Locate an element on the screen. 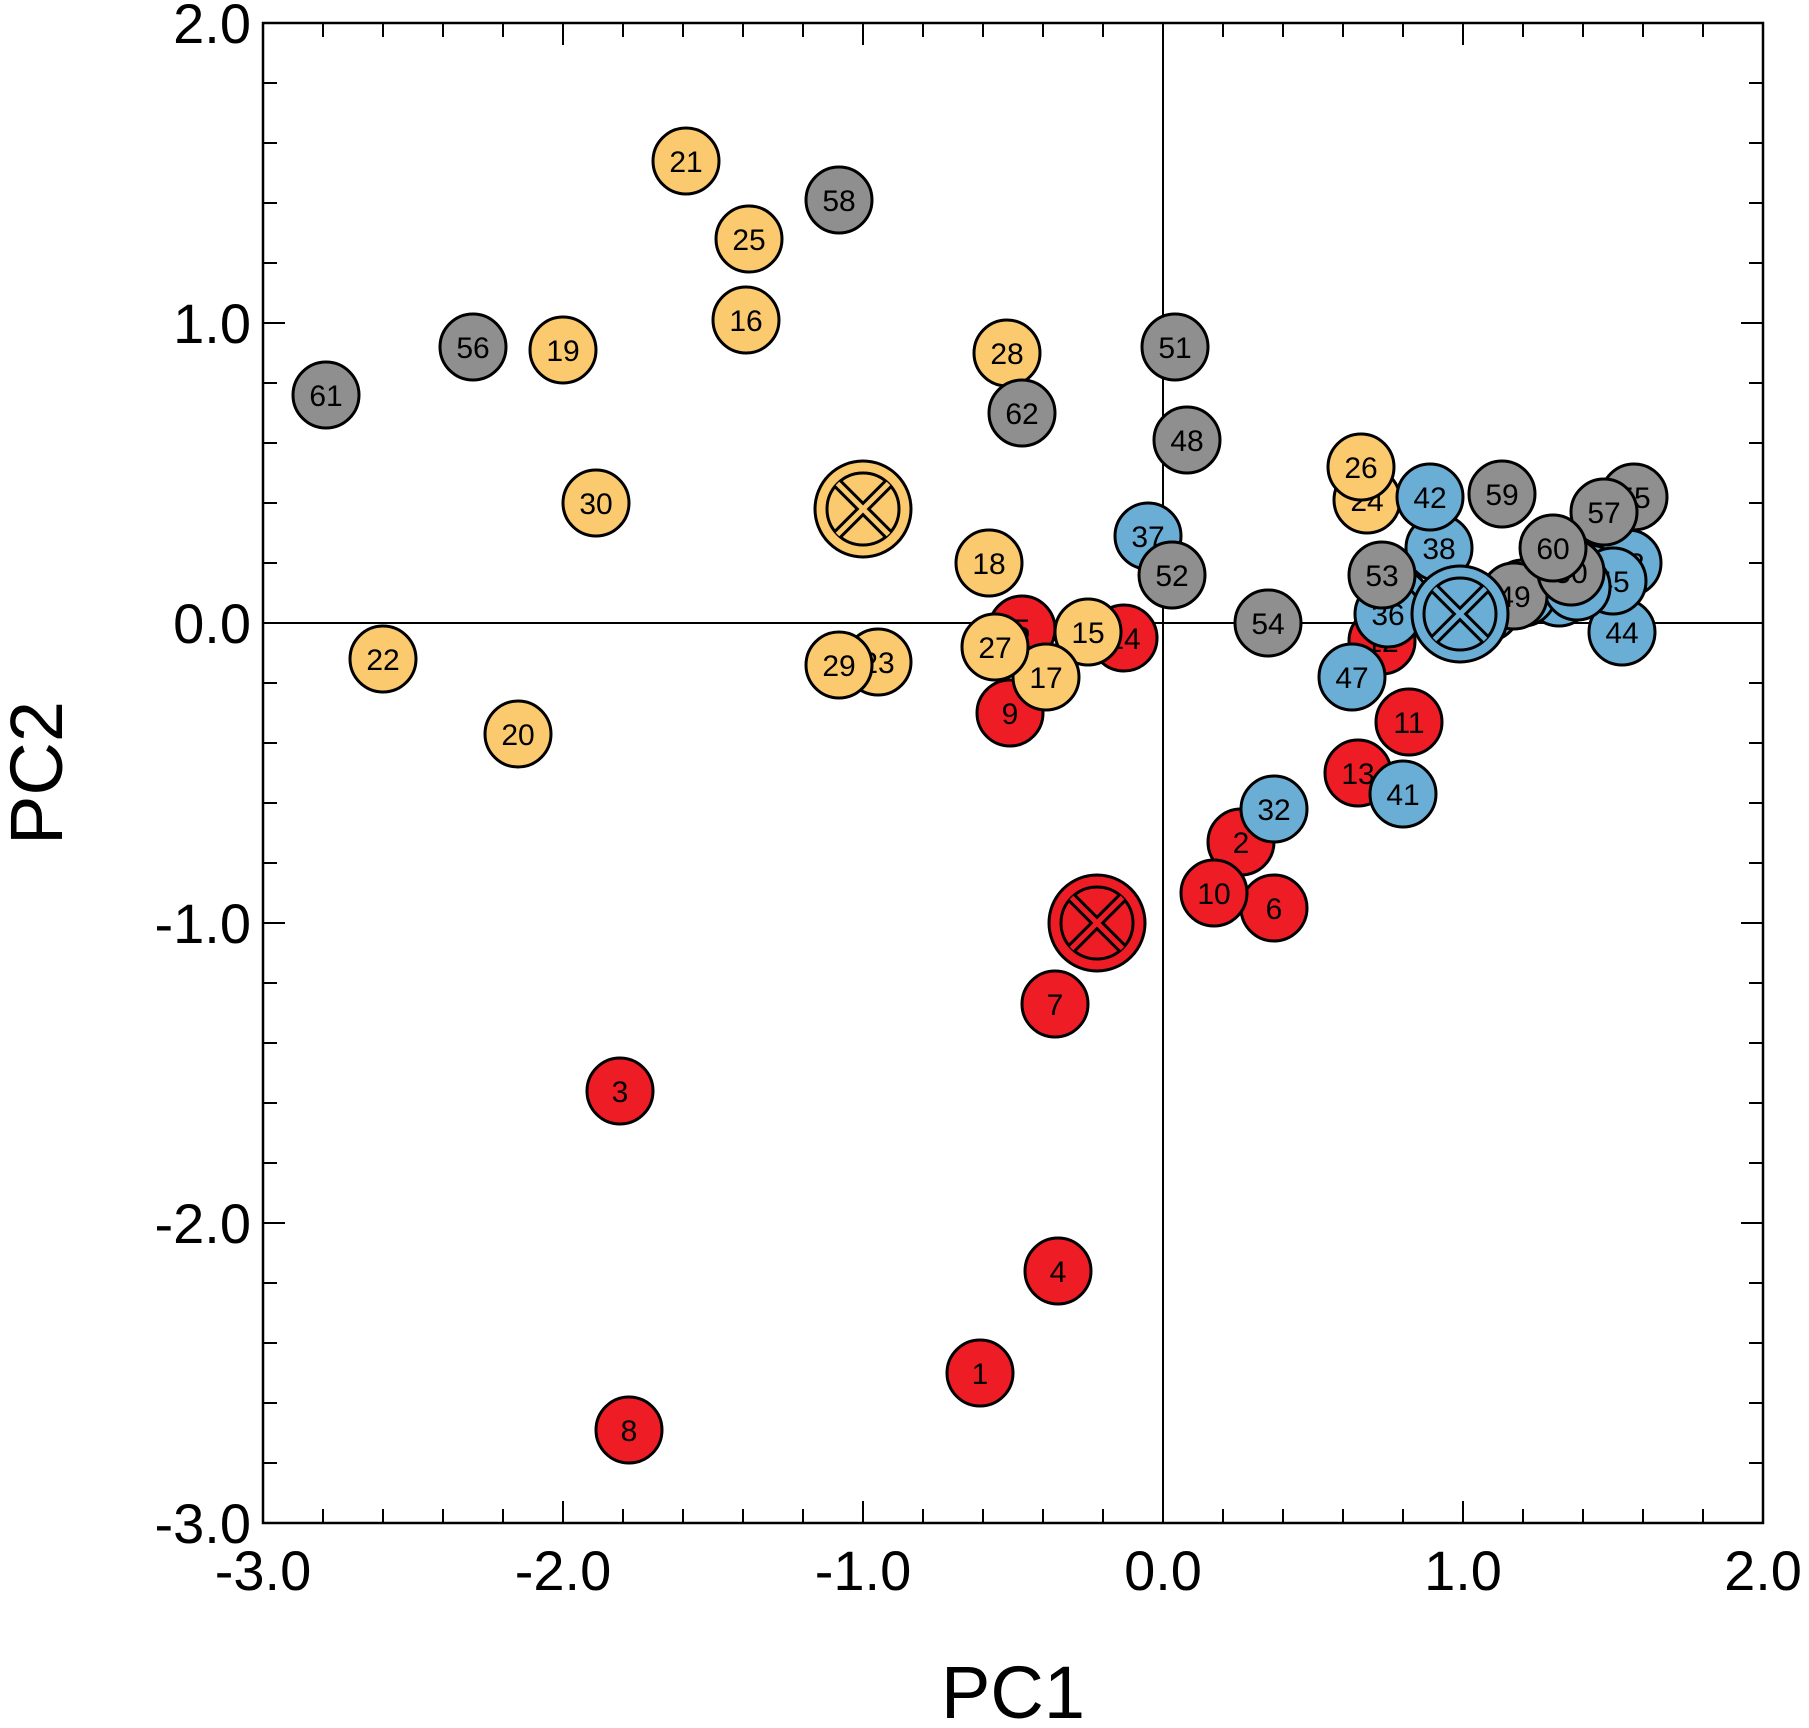  point-42: 42 is located at coordinates (1430, 497).